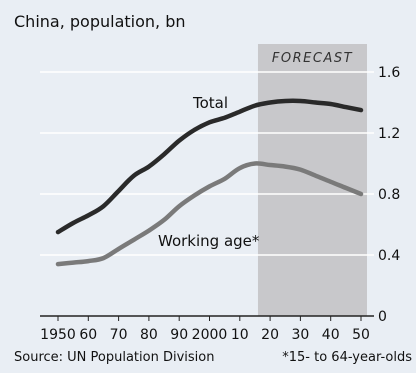 The width and height of the screenshot is (416, 373). I want to click on x-tick-label: 10, so click(240, 335).